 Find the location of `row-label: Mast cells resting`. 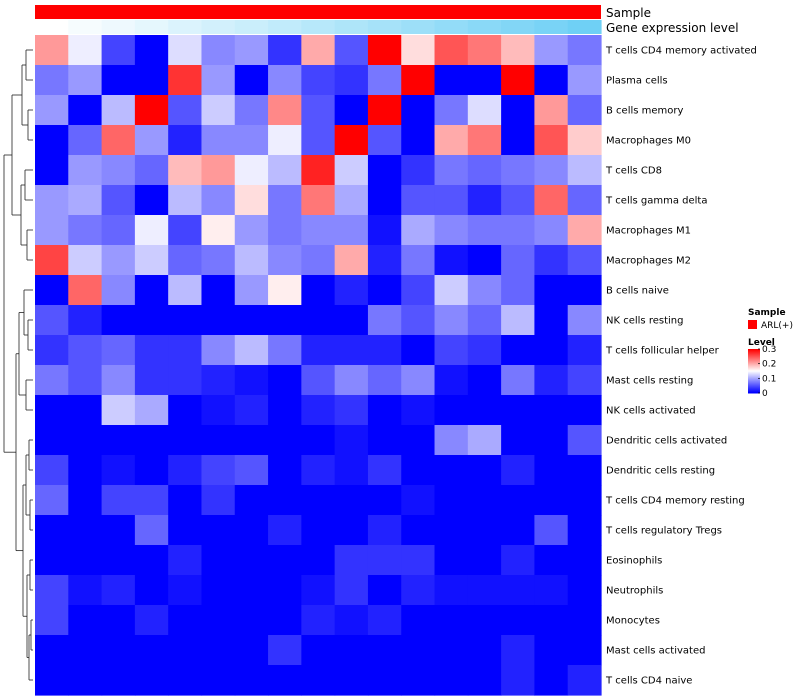

row-label: Mast cells resting is located at coordinates (649, 381).